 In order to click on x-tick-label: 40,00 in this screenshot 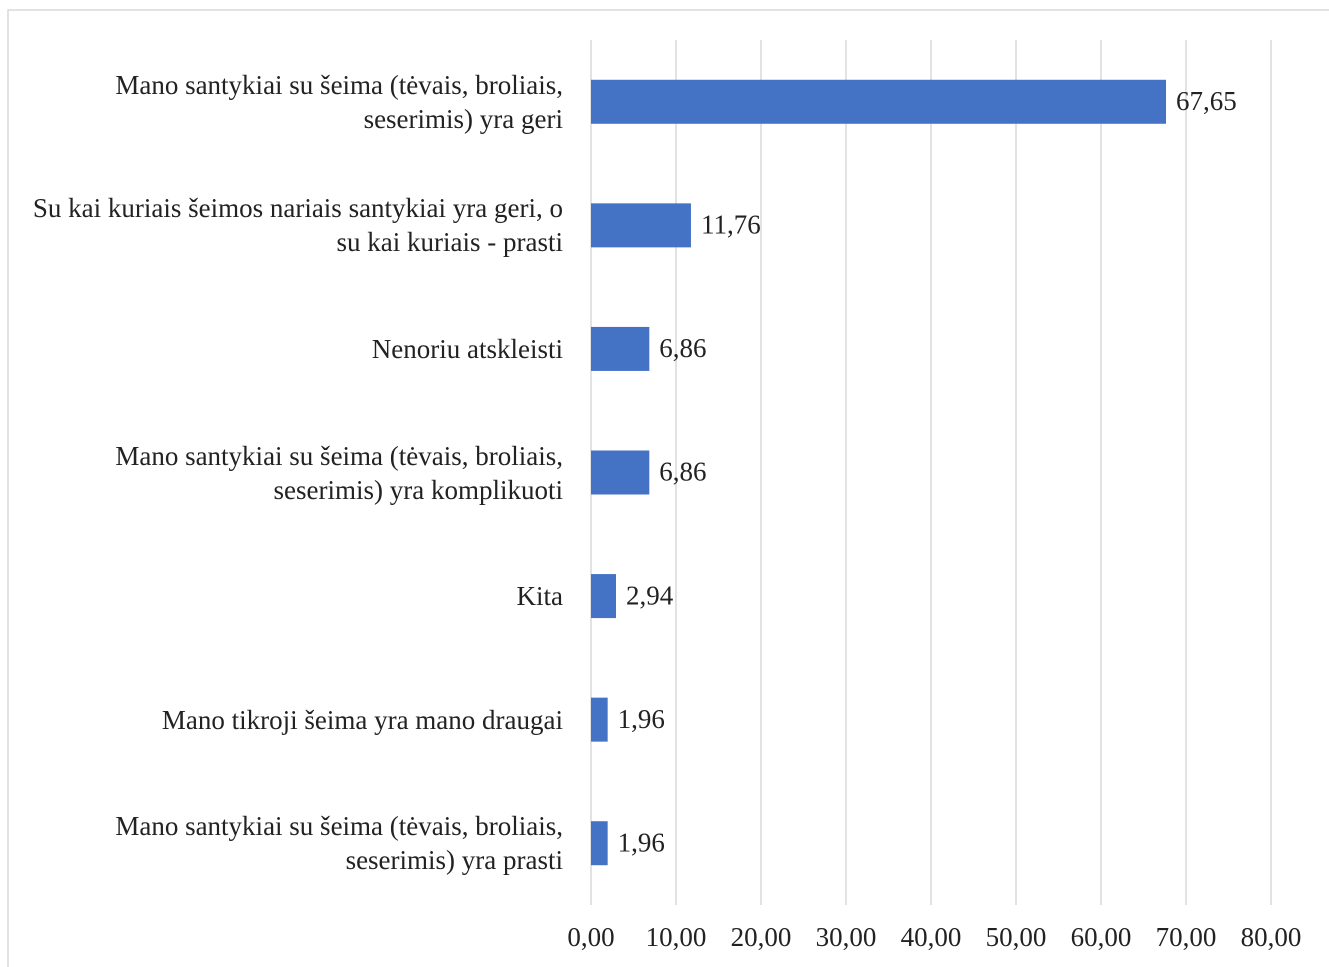, I will do `click(931, 937)`.